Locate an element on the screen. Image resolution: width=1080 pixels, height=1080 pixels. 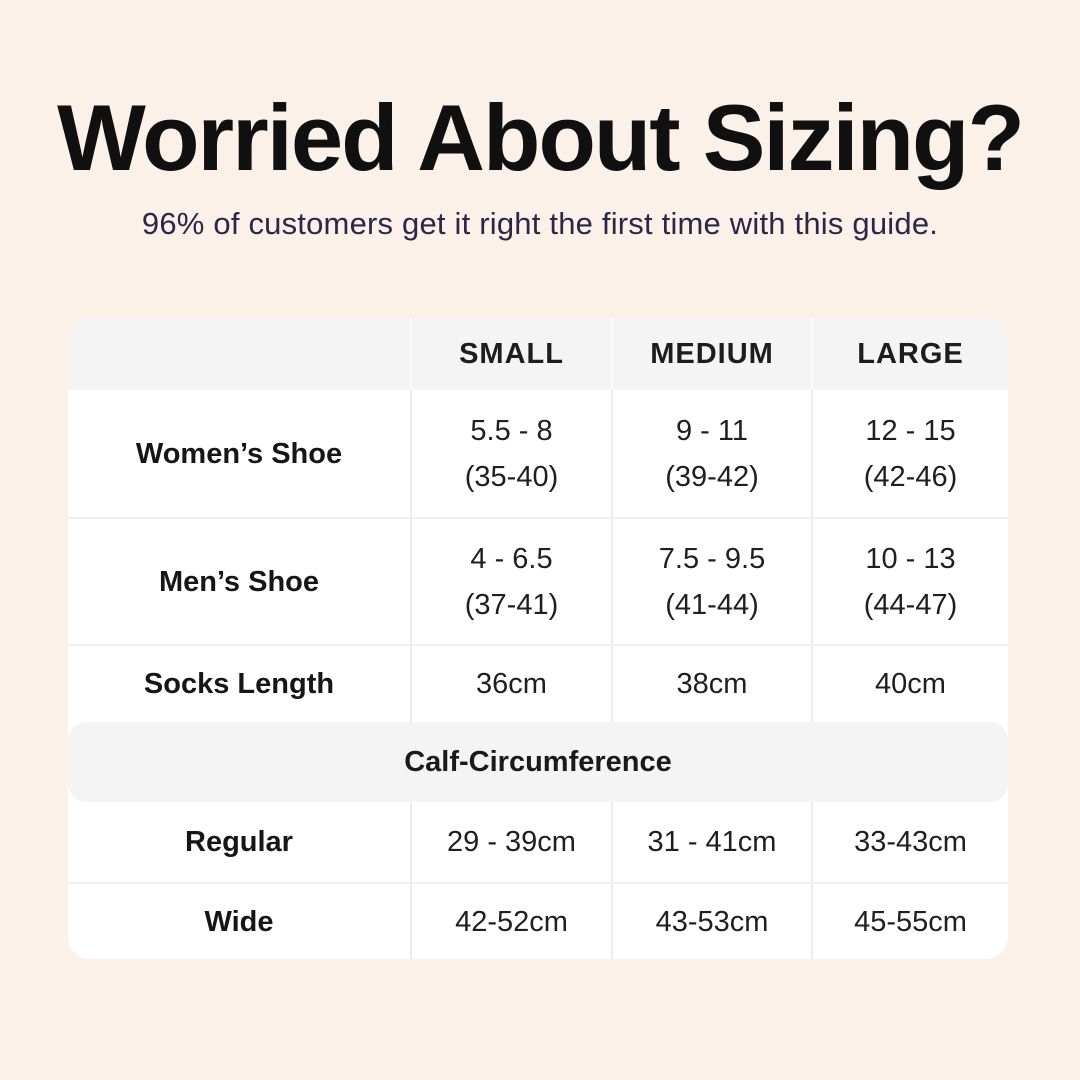
cell-womens-large: 12 - 15 (42-46) is located at coordinates (909, 453).